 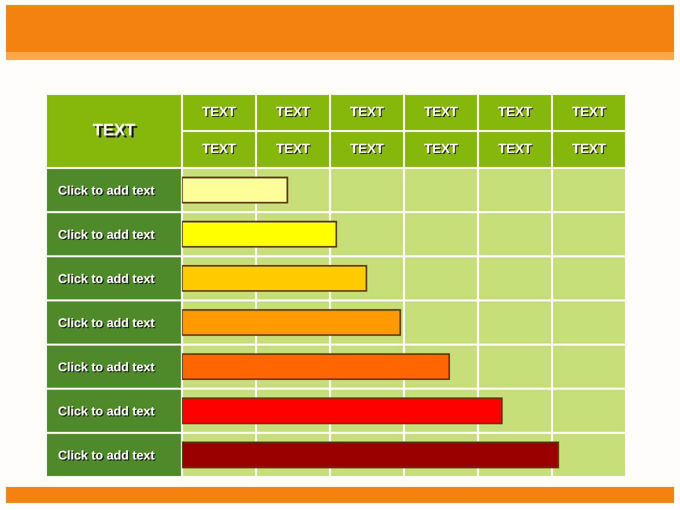 I want to click on y-axis-title: TEXT, so click(x=115, y=131).